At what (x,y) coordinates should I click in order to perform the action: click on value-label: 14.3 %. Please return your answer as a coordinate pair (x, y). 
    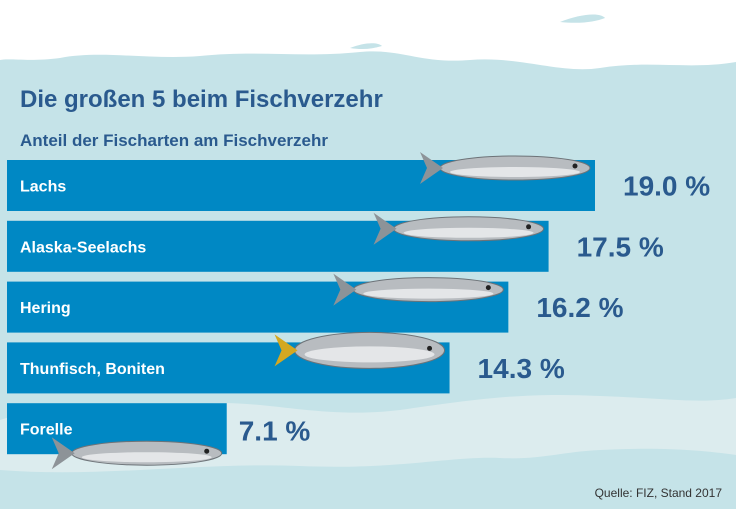
    Looking at the image, I should click on (521, 368).